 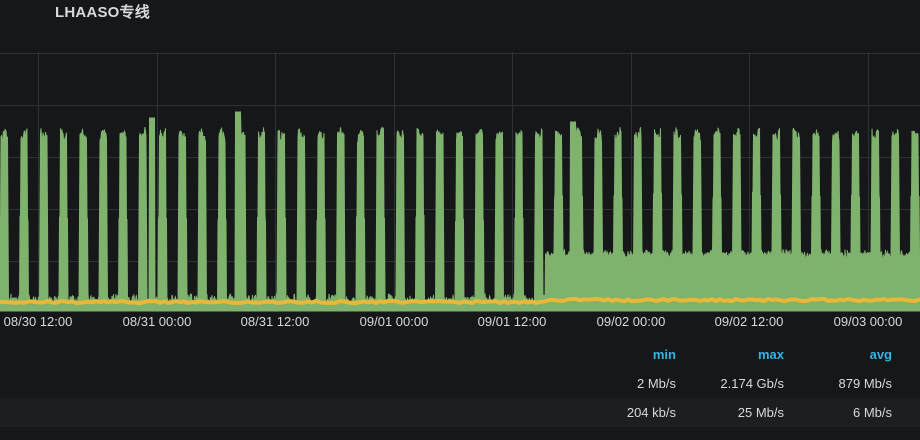 I want to click on legend-value-max: 2.174 Gb/s, so click(x=752, y=383).